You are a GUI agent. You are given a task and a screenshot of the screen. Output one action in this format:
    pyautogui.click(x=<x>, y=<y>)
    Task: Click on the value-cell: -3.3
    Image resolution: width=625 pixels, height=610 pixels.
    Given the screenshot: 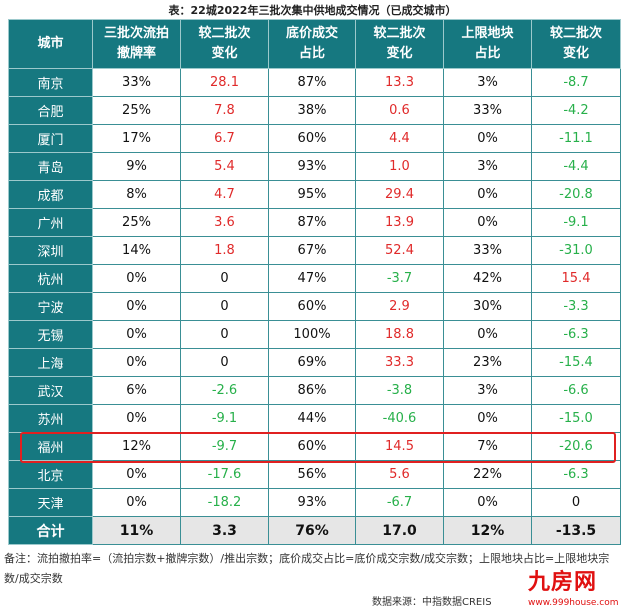 What is the action you would take?
    pyautogui.click(x=576, y=306)
    